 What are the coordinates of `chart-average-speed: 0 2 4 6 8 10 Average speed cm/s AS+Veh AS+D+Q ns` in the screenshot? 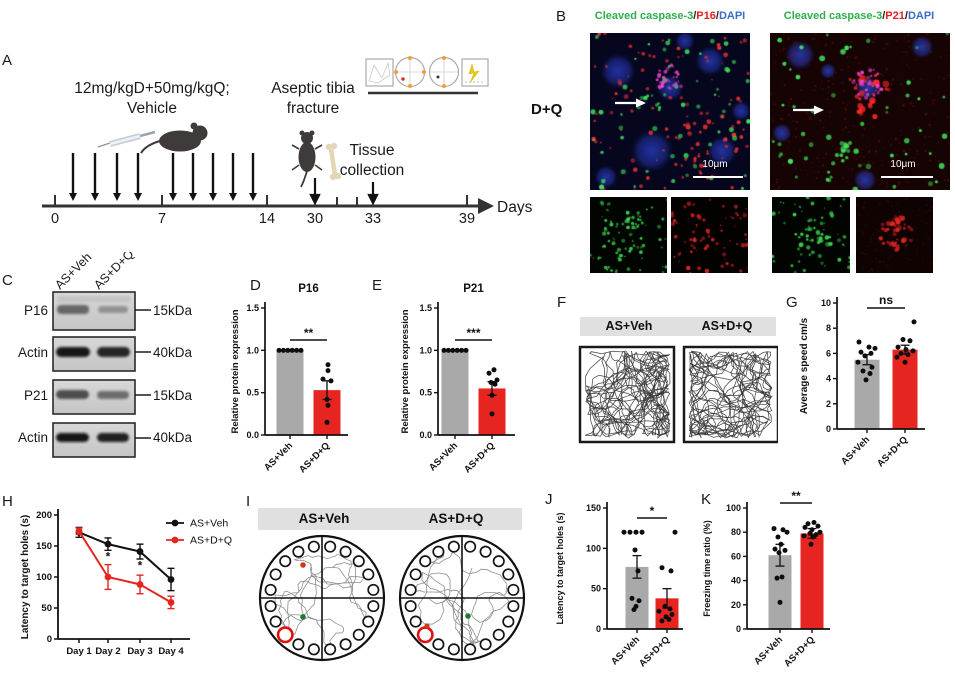 It's located at (872, 388).